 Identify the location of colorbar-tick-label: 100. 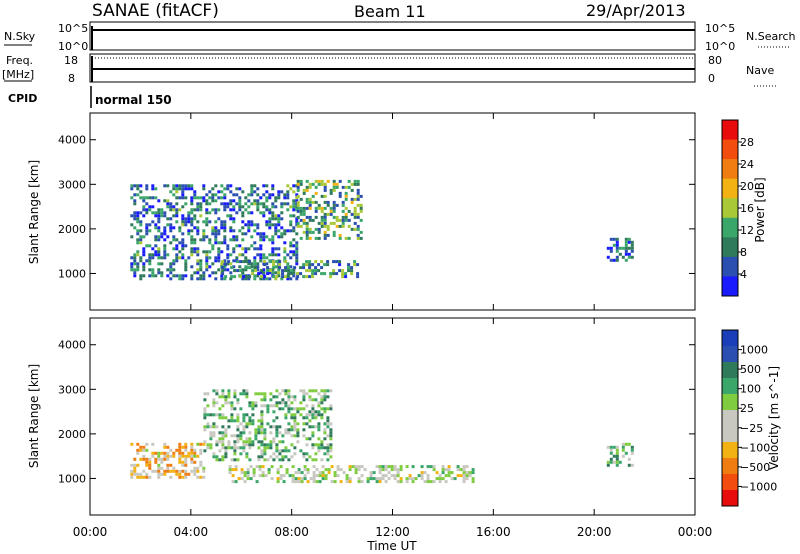
(750, 389).